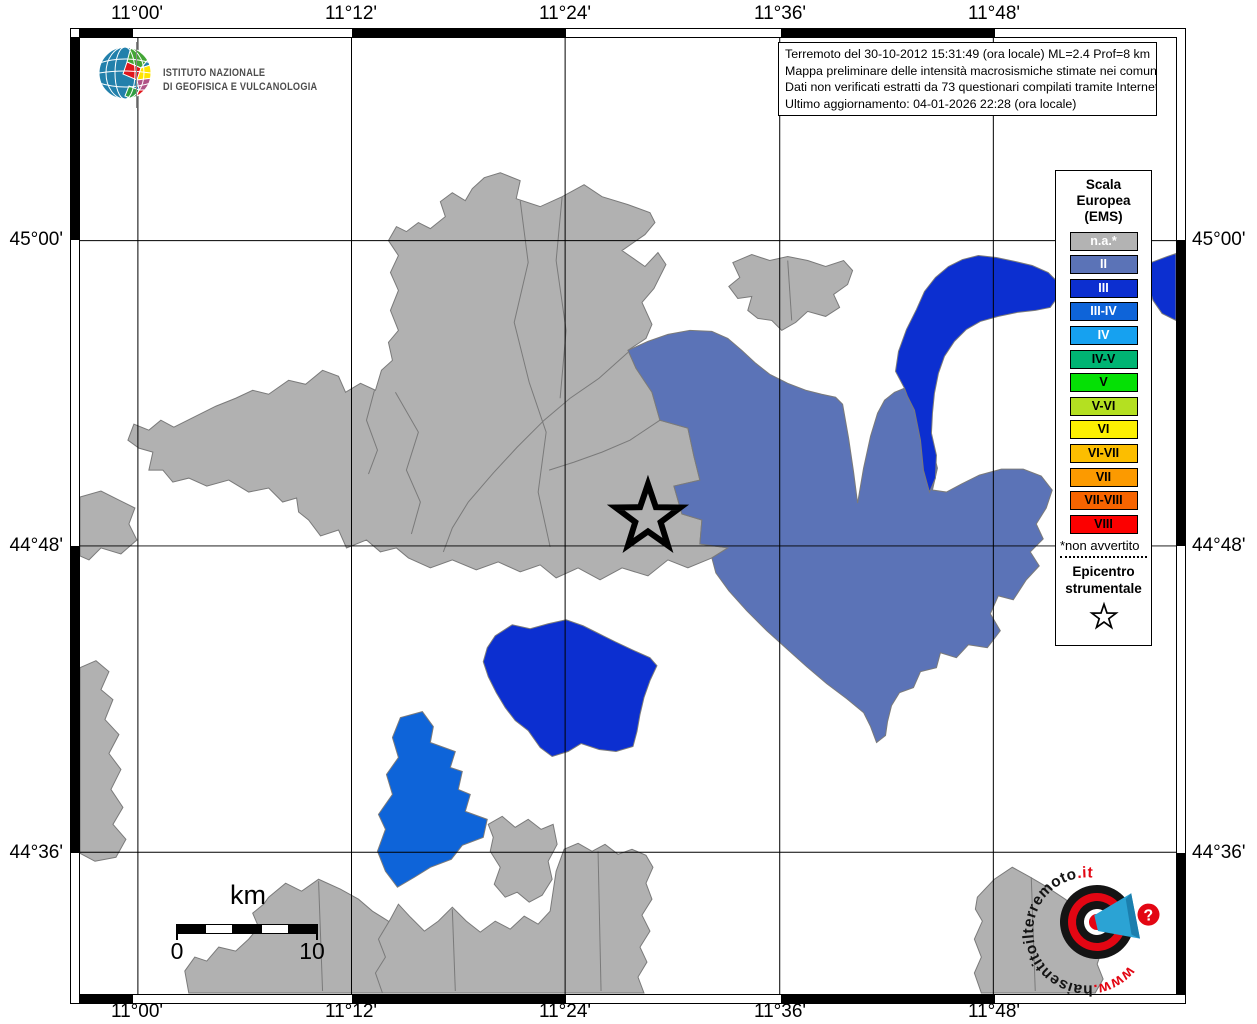 The image size is (1257, 1024). I want to click on region-na-southeast, so click(1039, 930).